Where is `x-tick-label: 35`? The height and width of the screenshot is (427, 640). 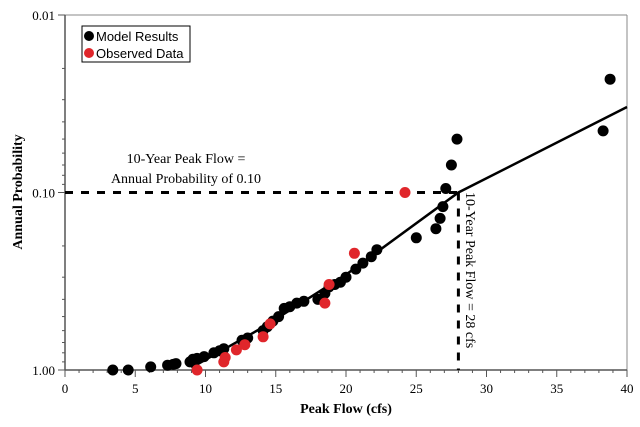
x-tick-label: 35 is located at coordinates (556, 388).